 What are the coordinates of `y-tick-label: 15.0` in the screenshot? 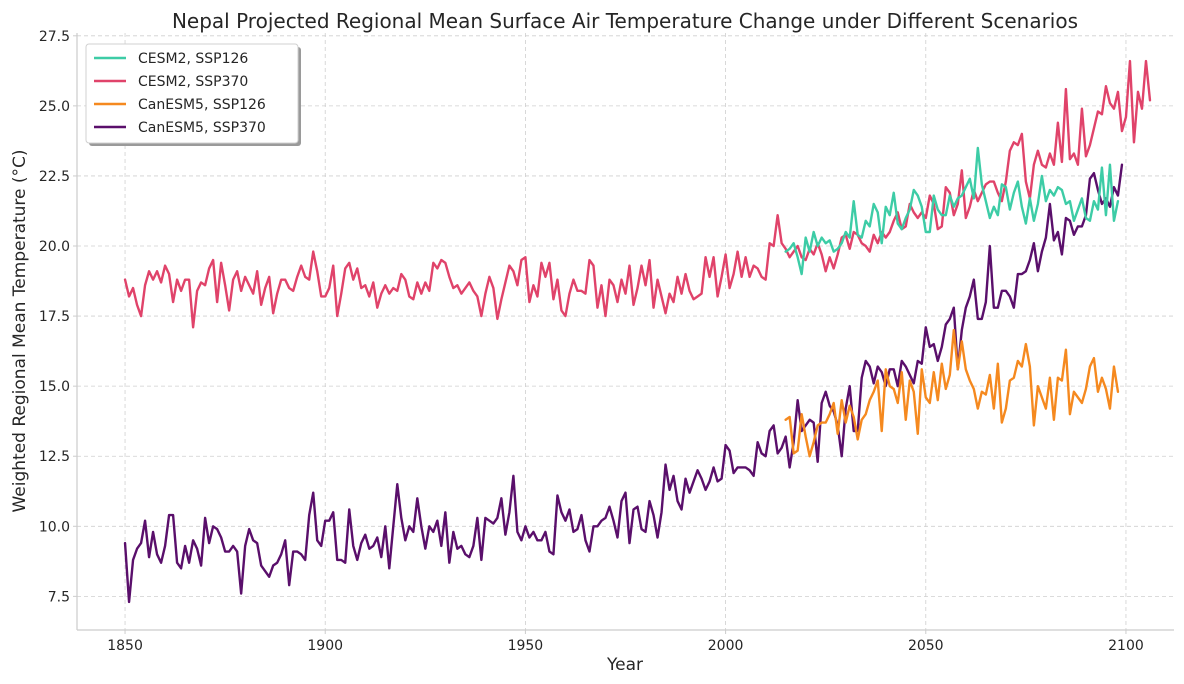 It's located at (54, 387).